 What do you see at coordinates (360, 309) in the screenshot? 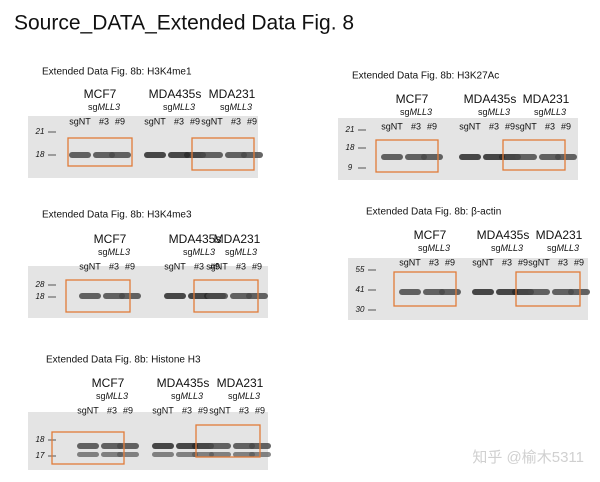
I see `marker-label: 30` at bounding box center [360, 309].